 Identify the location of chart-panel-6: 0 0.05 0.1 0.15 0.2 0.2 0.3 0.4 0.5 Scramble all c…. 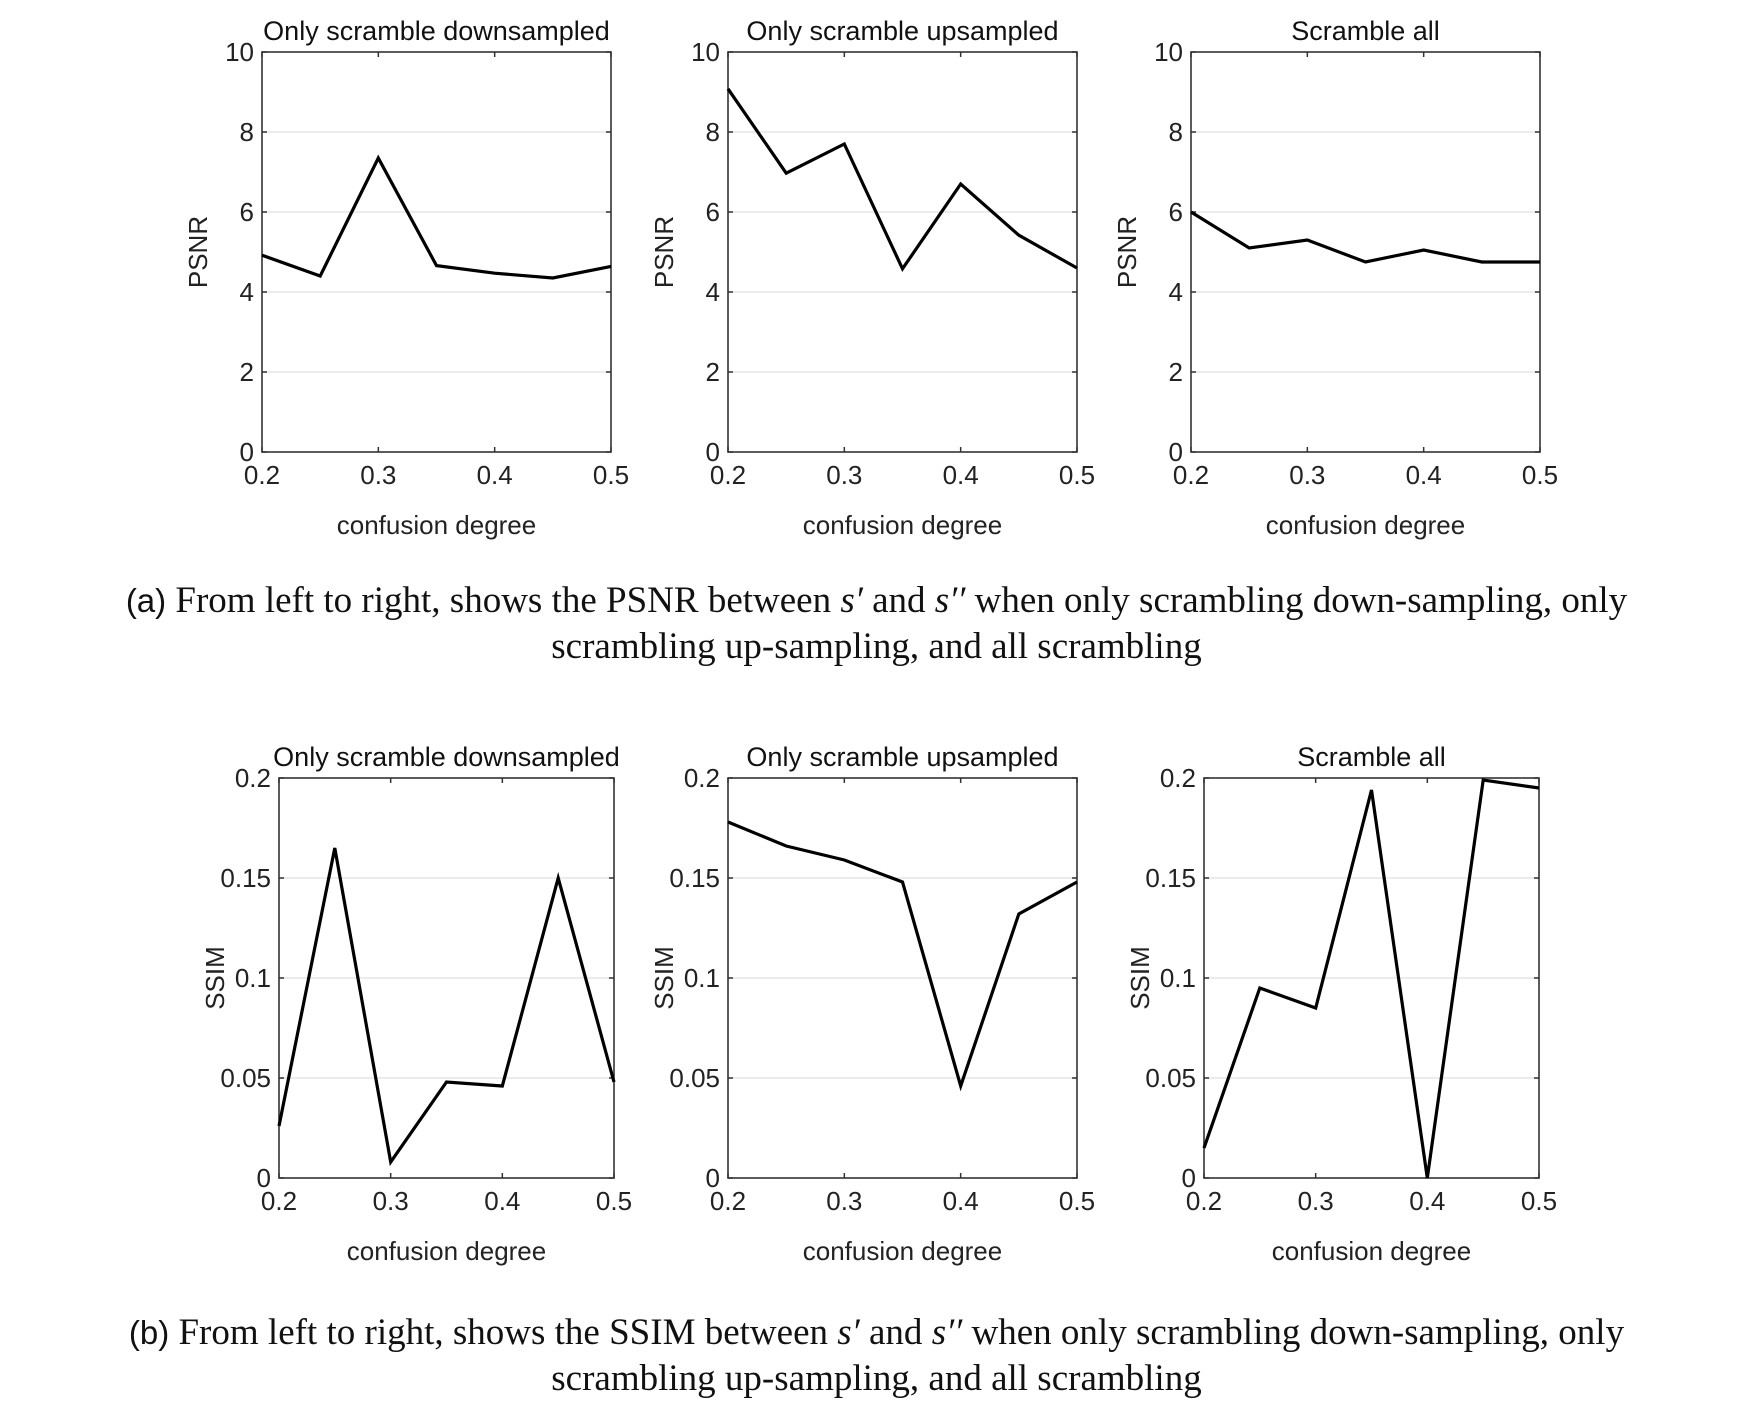
(1341, 1004).